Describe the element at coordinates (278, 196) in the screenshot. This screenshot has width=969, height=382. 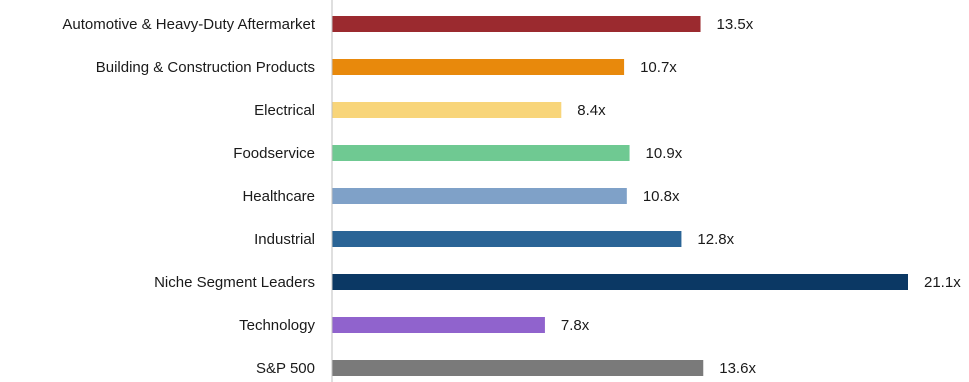
I see `category-label-healthcare: Healthcare` at that location.